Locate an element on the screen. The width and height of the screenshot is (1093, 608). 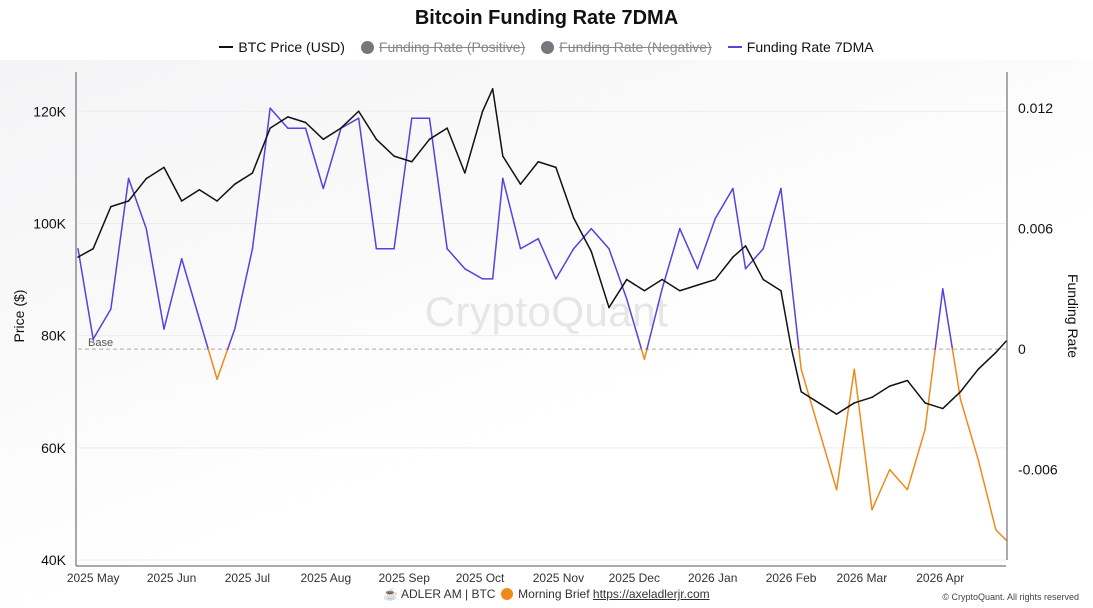
legend-label: Funding Rate (Negative) is located at coordinates (635, 47).